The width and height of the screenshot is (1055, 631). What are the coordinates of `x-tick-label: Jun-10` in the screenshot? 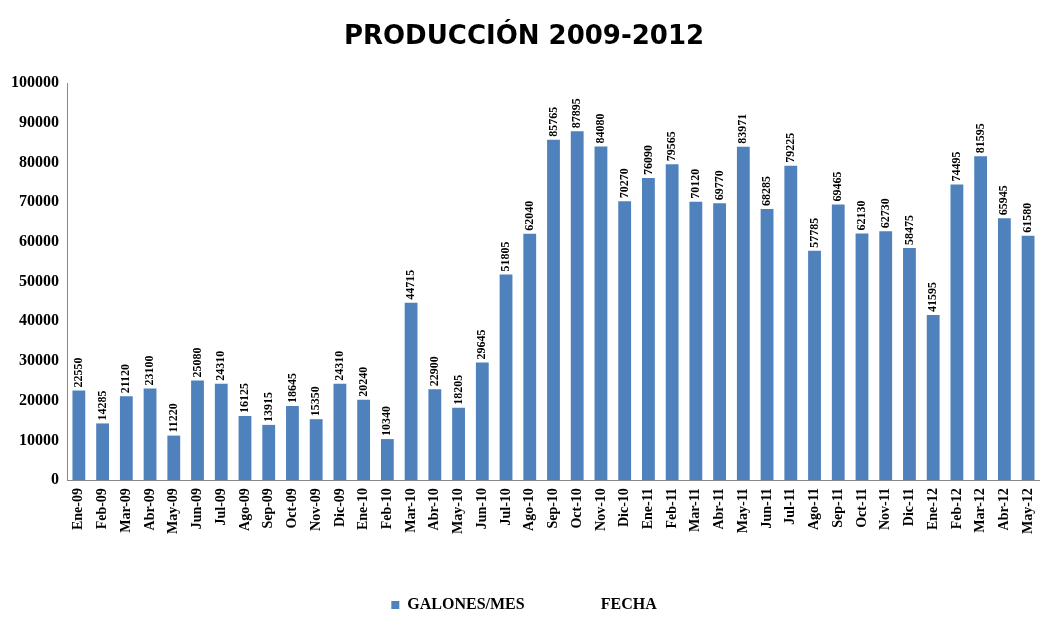 It's located at (481, 509).